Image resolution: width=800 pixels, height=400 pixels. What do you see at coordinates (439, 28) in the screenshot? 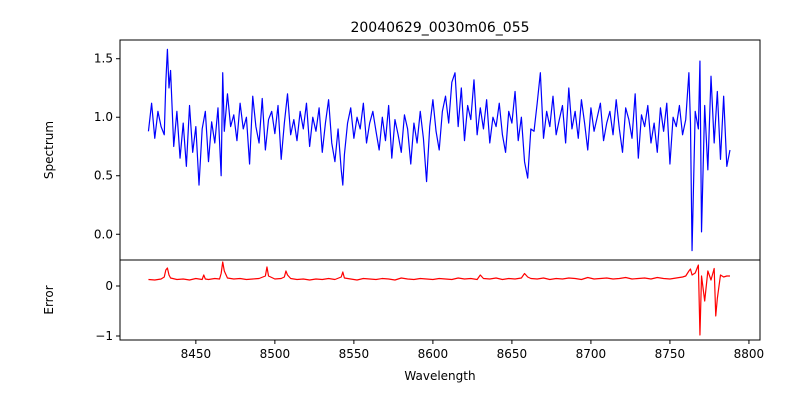
I see `chart-title: 20040629_0030m06_055` at bounding box center [439, 28].